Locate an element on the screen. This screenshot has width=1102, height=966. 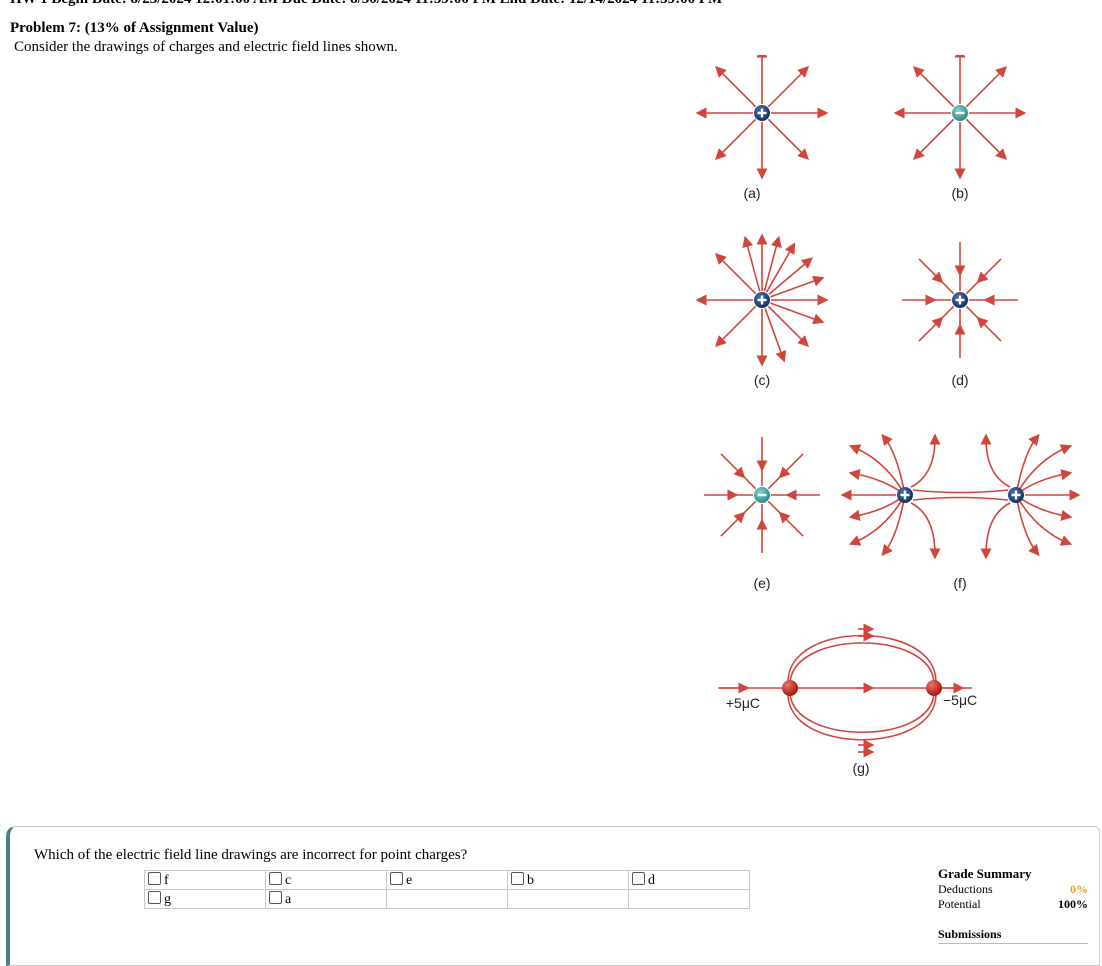
label-g: (g) is located at coordinates (860, 768).